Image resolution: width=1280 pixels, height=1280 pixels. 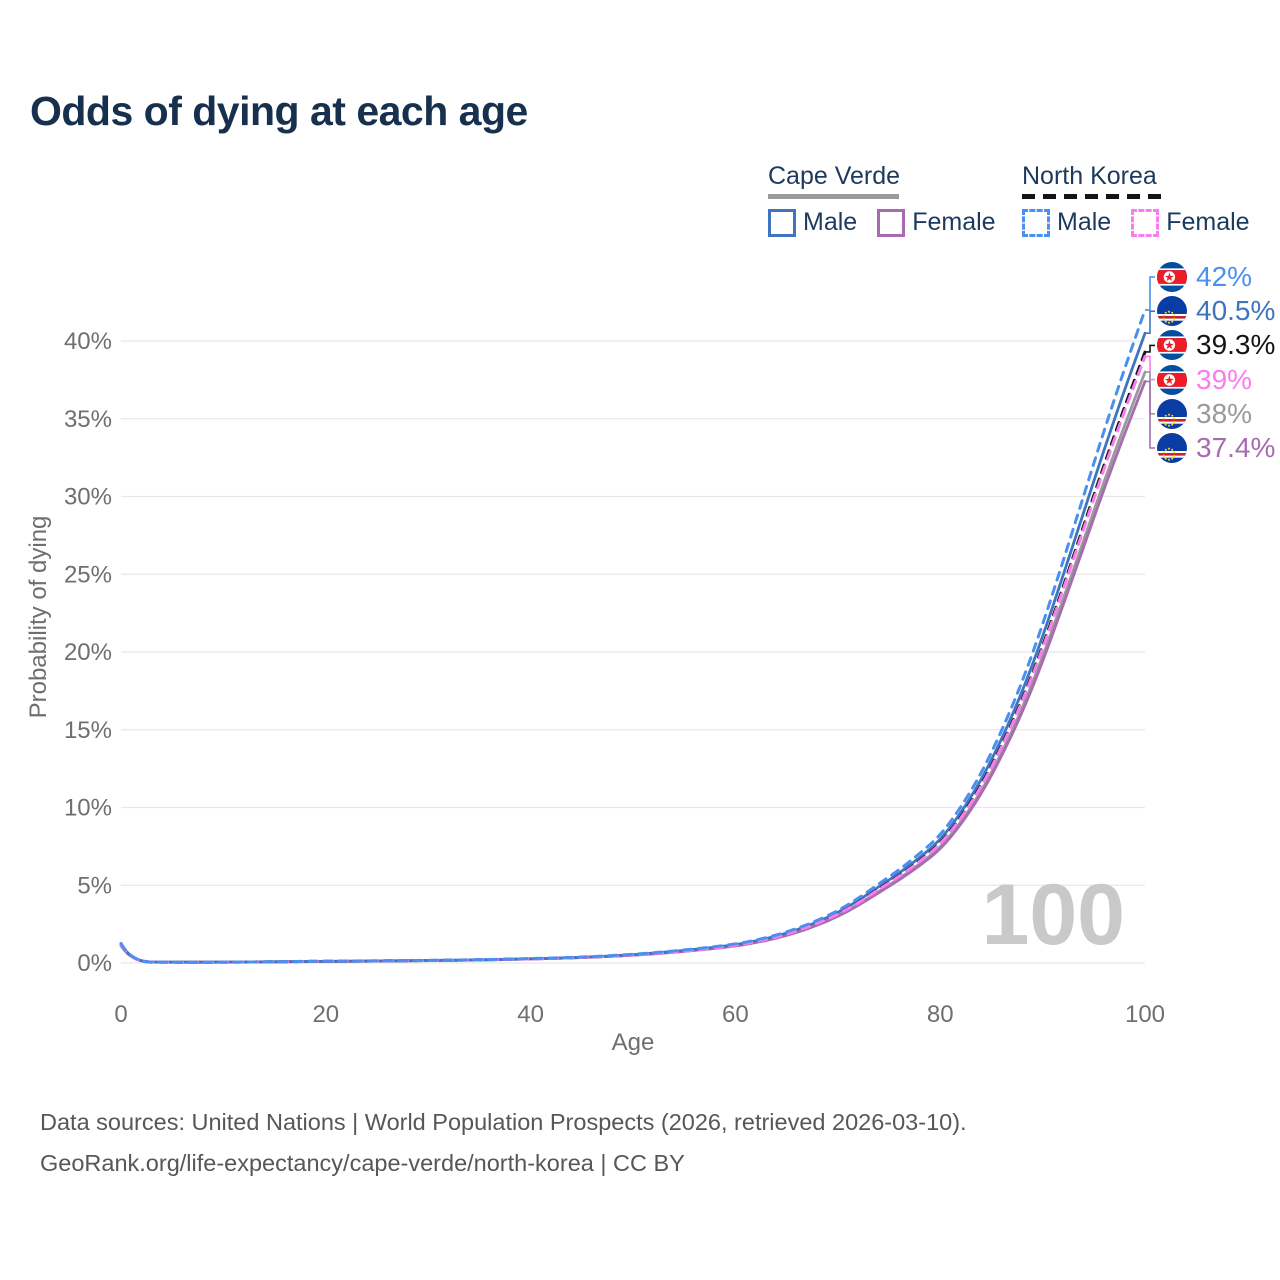 I want to click on legend-item-cape-verde-female: Female, so click(x=936, y=222).